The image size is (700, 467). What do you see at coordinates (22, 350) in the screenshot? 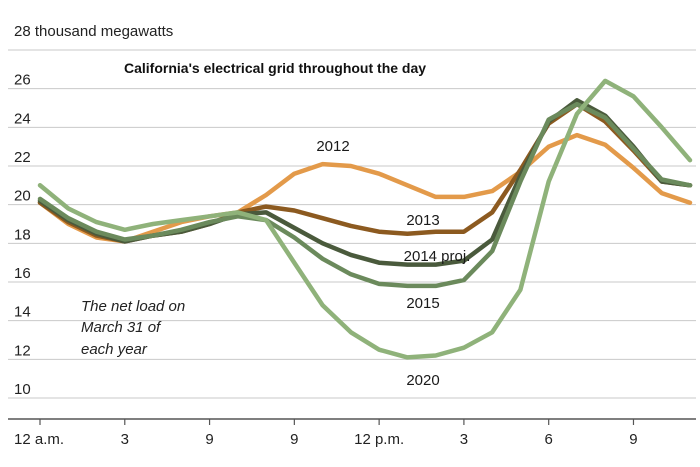
I see `y-tick-label-12: 12` at bounding box center [22, 350].